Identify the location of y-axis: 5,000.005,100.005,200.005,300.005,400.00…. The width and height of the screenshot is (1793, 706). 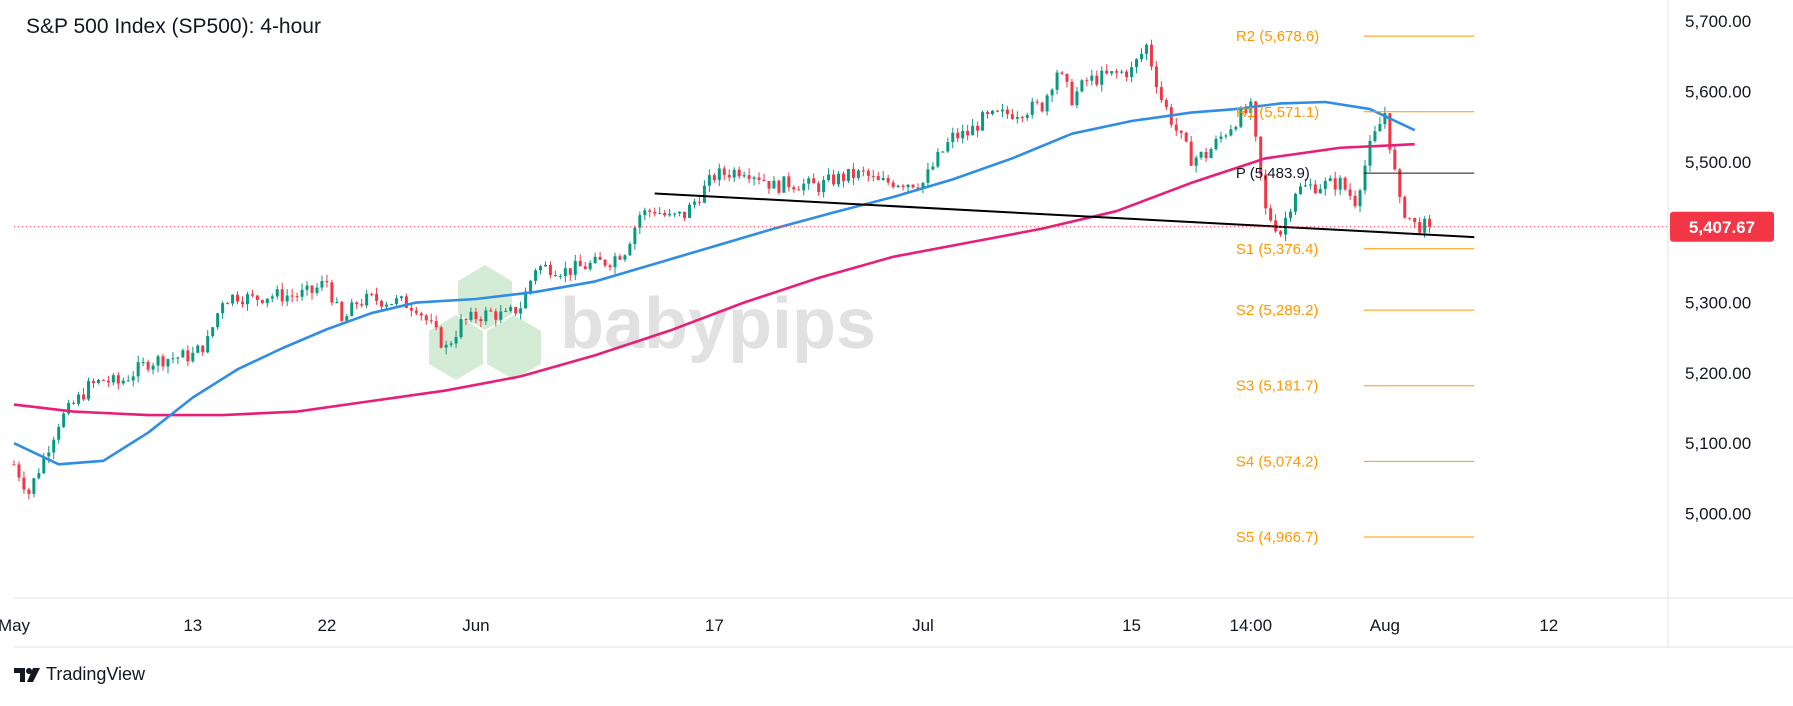
(1722, 268).